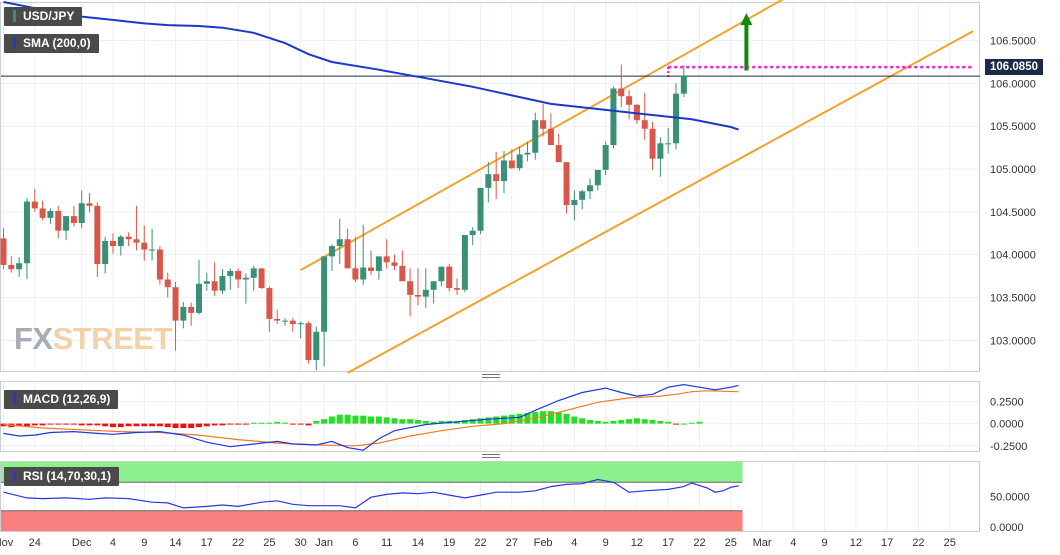 Image resolution: width=1060 pixels, height=555 pixels. Describe the element at coordinates (372, 520) in the screenshot. I see `rsi-oversold-zone` at that location.